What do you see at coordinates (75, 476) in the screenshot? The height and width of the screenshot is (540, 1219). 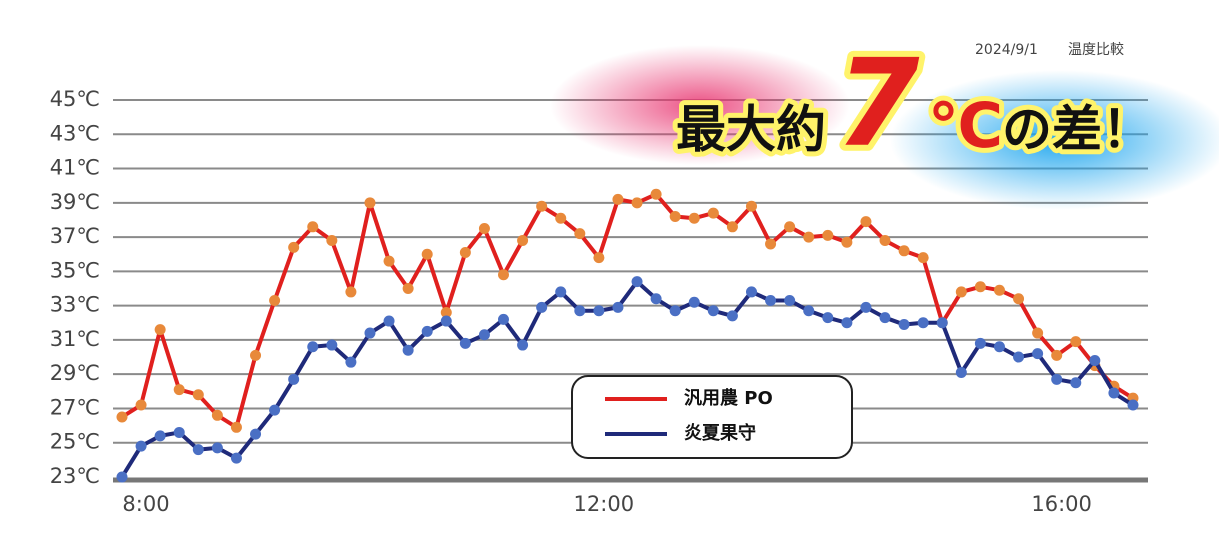 I see `y-tick-label: 23℃` at bounding box center [75, 476].